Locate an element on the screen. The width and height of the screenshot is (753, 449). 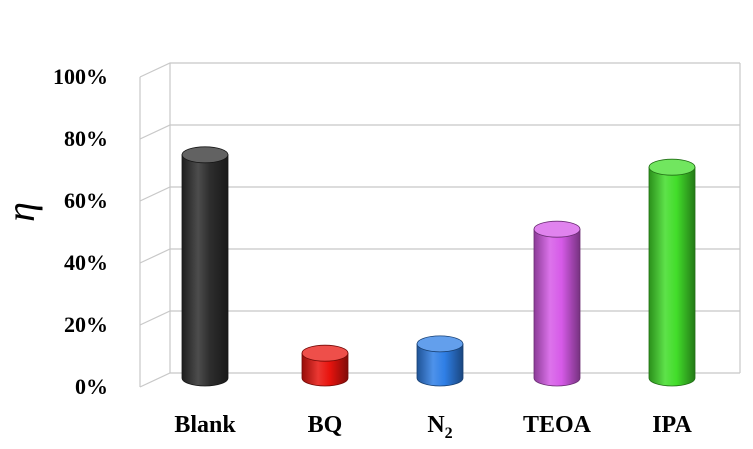
y-tick-label: 0% is located at coordinates (91, 386).